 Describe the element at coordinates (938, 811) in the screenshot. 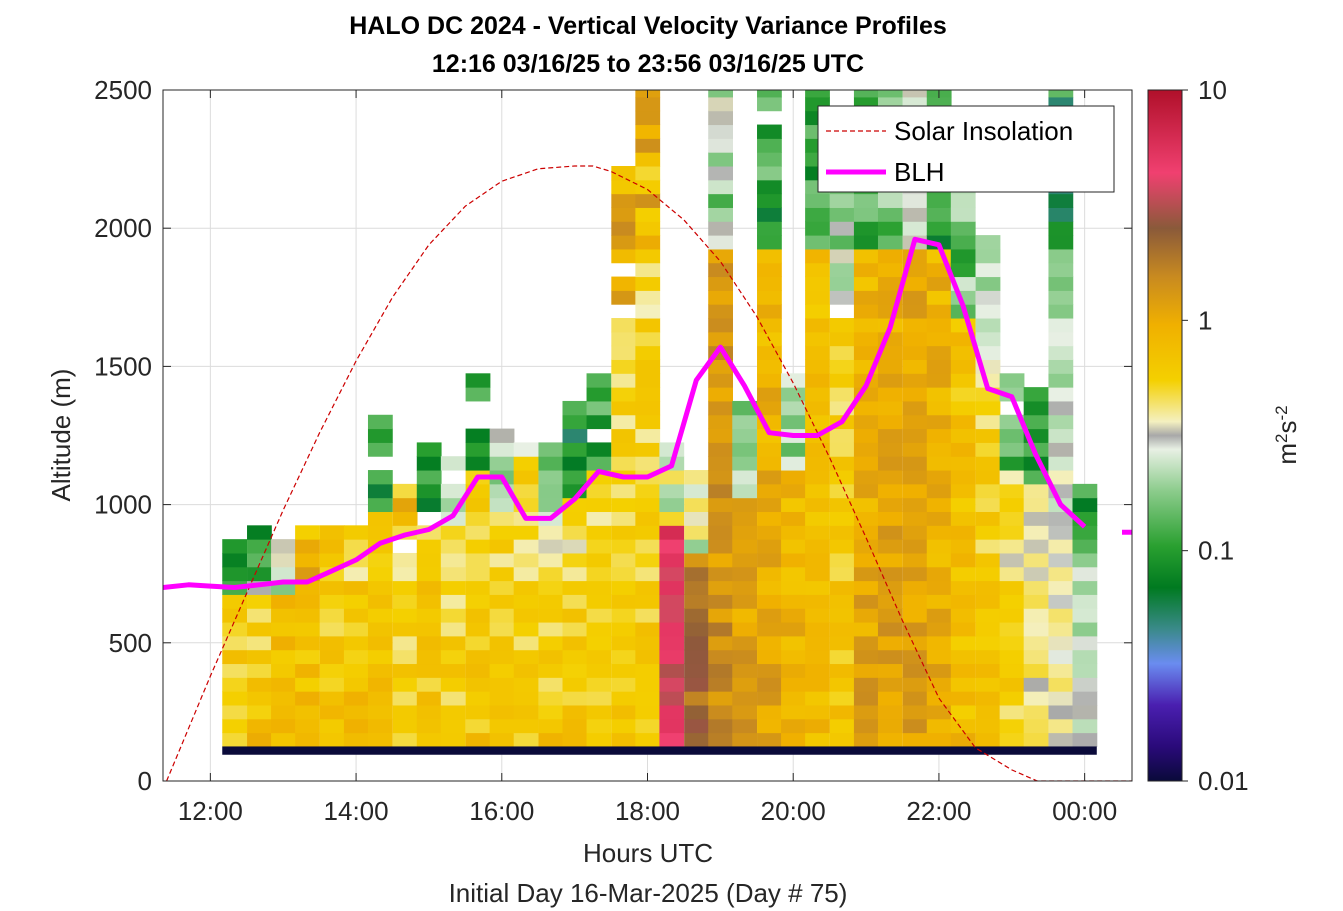

I see `x-tick-label: 22:00` at that location.